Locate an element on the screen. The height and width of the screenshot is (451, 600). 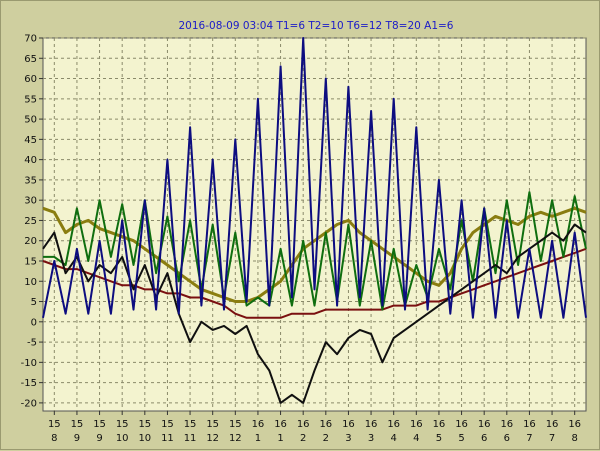
y-tick-label: 10 is located at coordinates (30, 282).